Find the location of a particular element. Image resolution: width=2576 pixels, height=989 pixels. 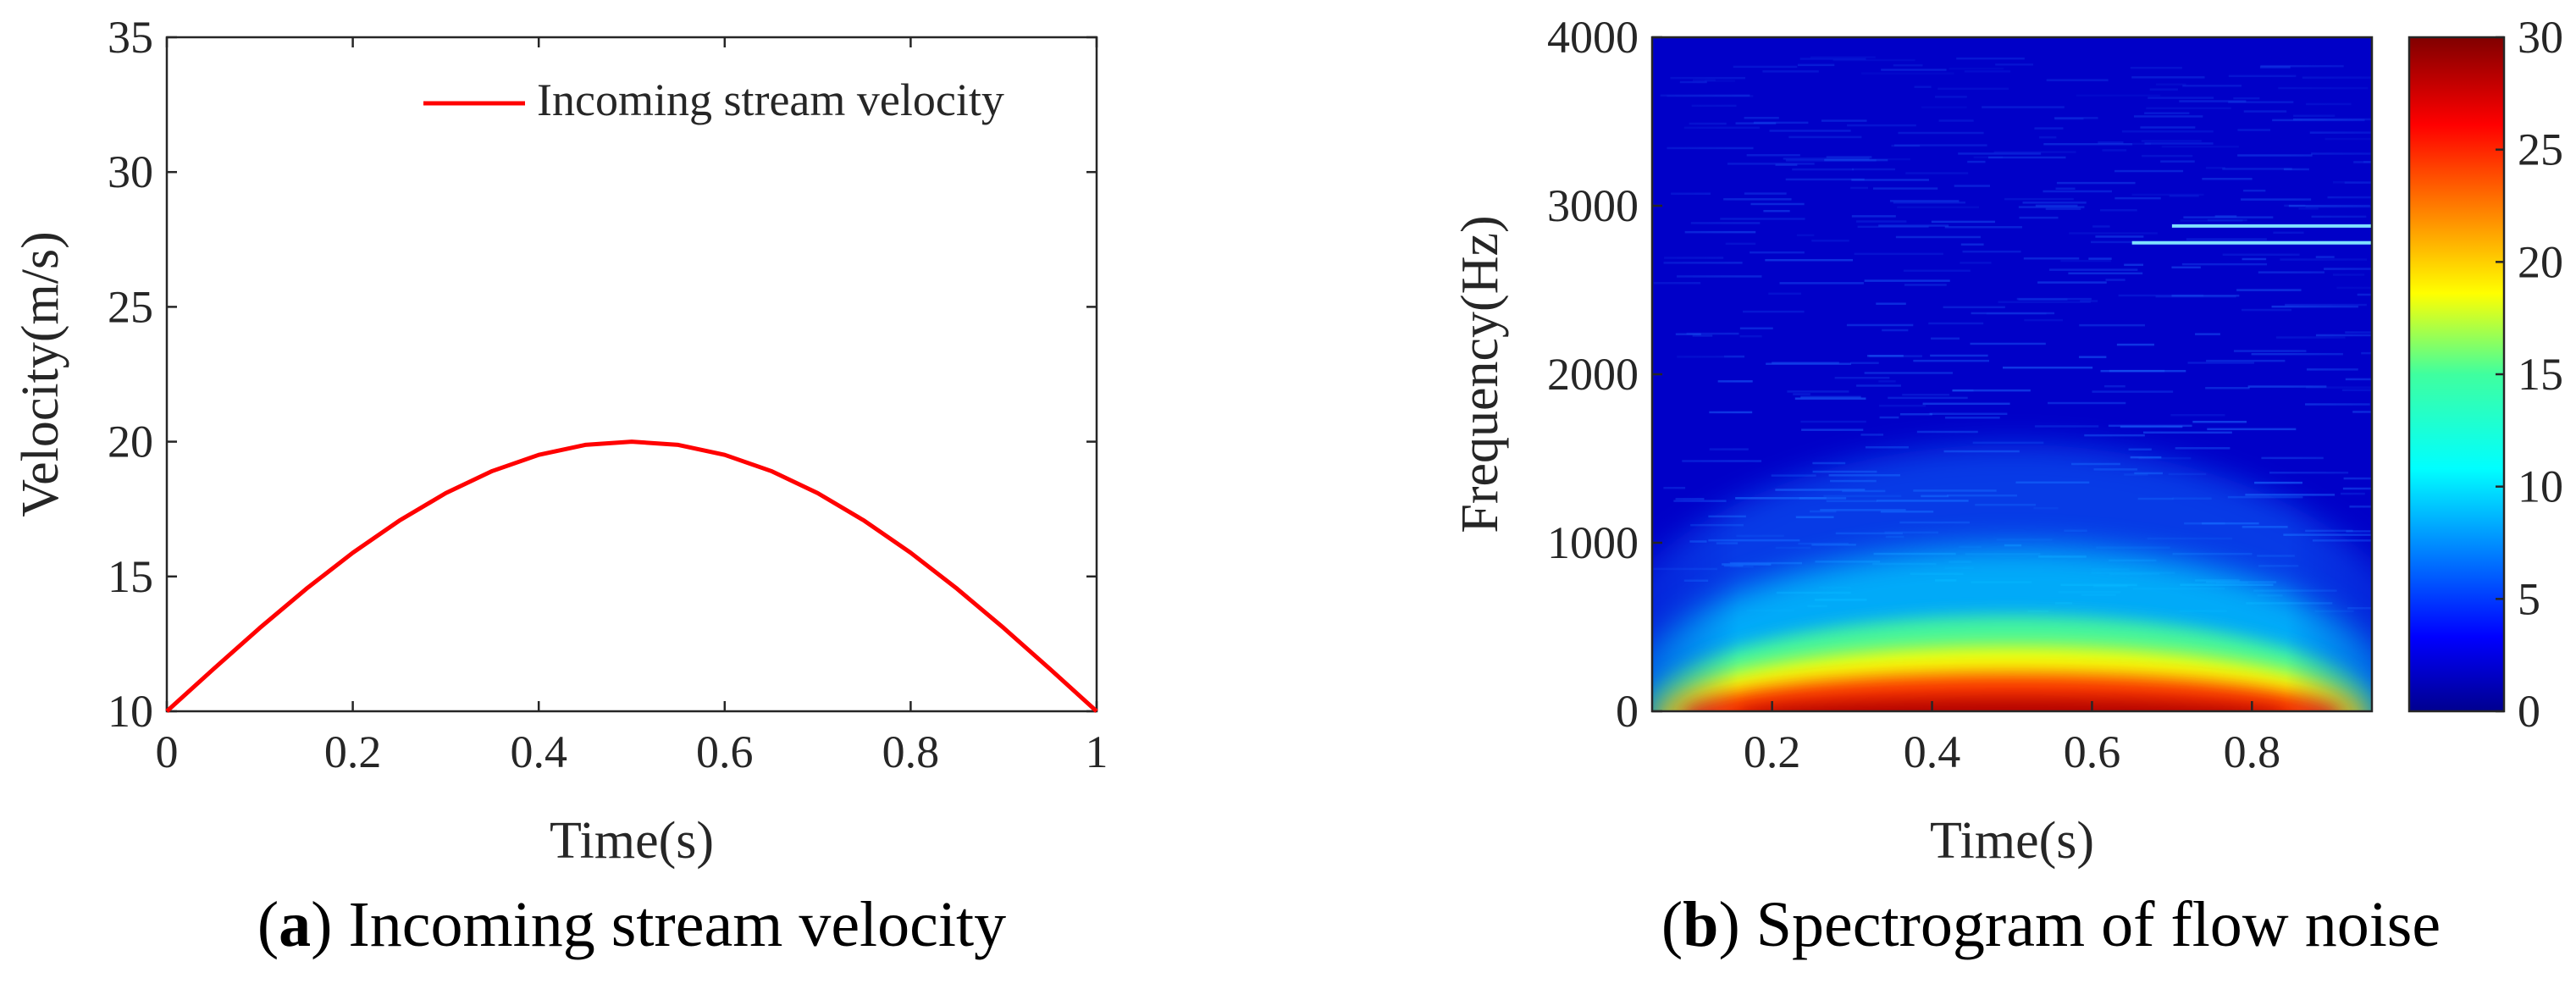

legend: Incoming stream velocity is located at coordinates (713, 100).